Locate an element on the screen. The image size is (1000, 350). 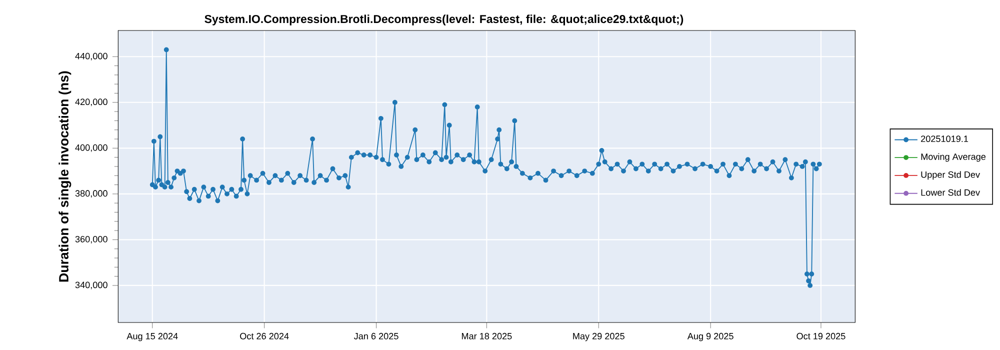
x-tick-label: May 29 2025 is located at coordinates (598, 337).